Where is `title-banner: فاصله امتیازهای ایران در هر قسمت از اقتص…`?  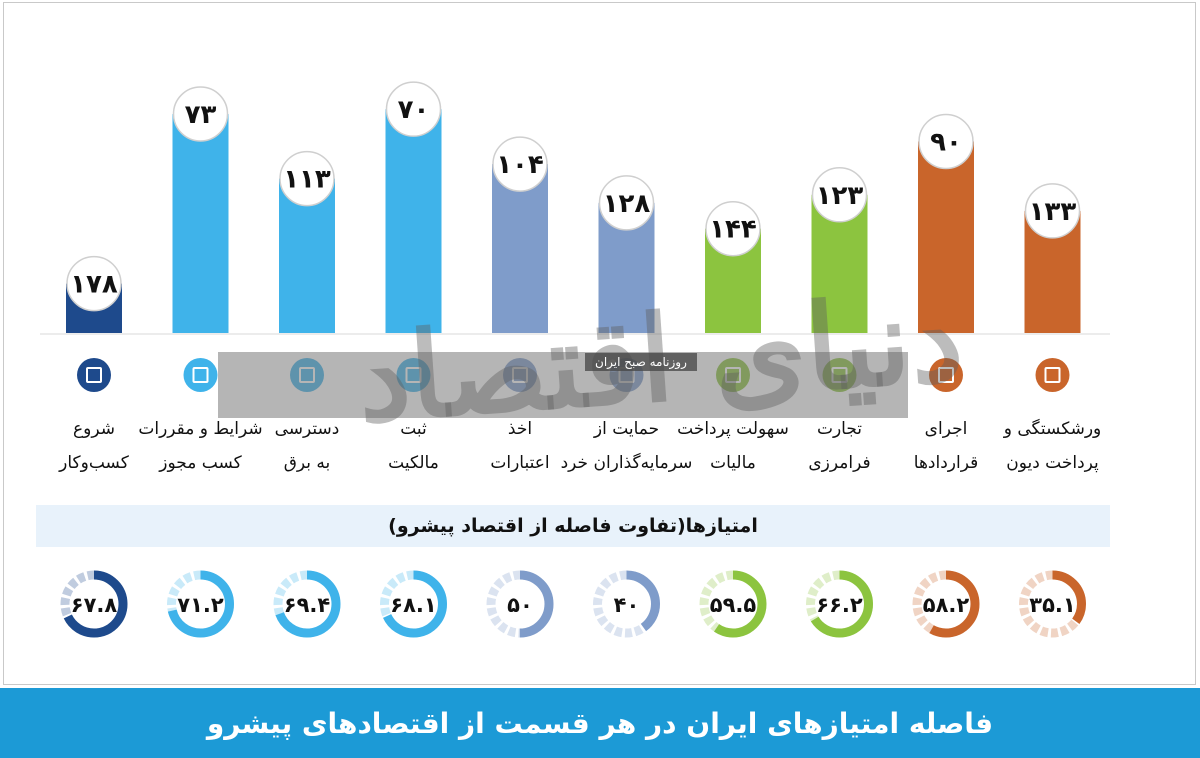
title-banner: فاصله امتیازهای ایران در هر قسمت از اقتص… is located at coordinates (600, 723).